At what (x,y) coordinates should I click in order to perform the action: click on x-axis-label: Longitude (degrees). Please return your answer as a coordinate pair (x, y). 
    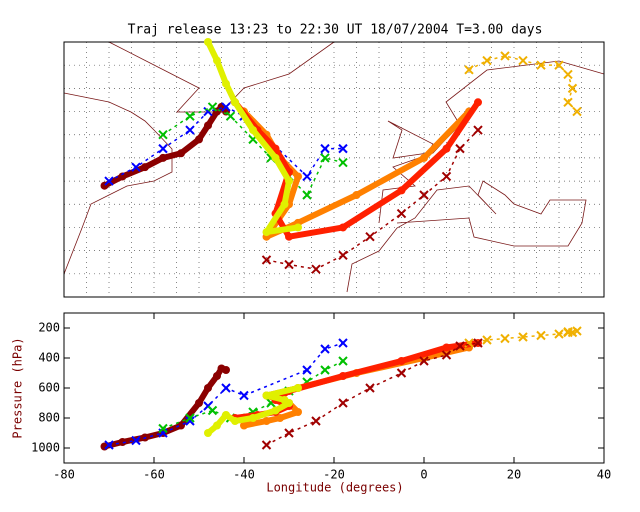
    Looking at the image, I should click on (334, 488).